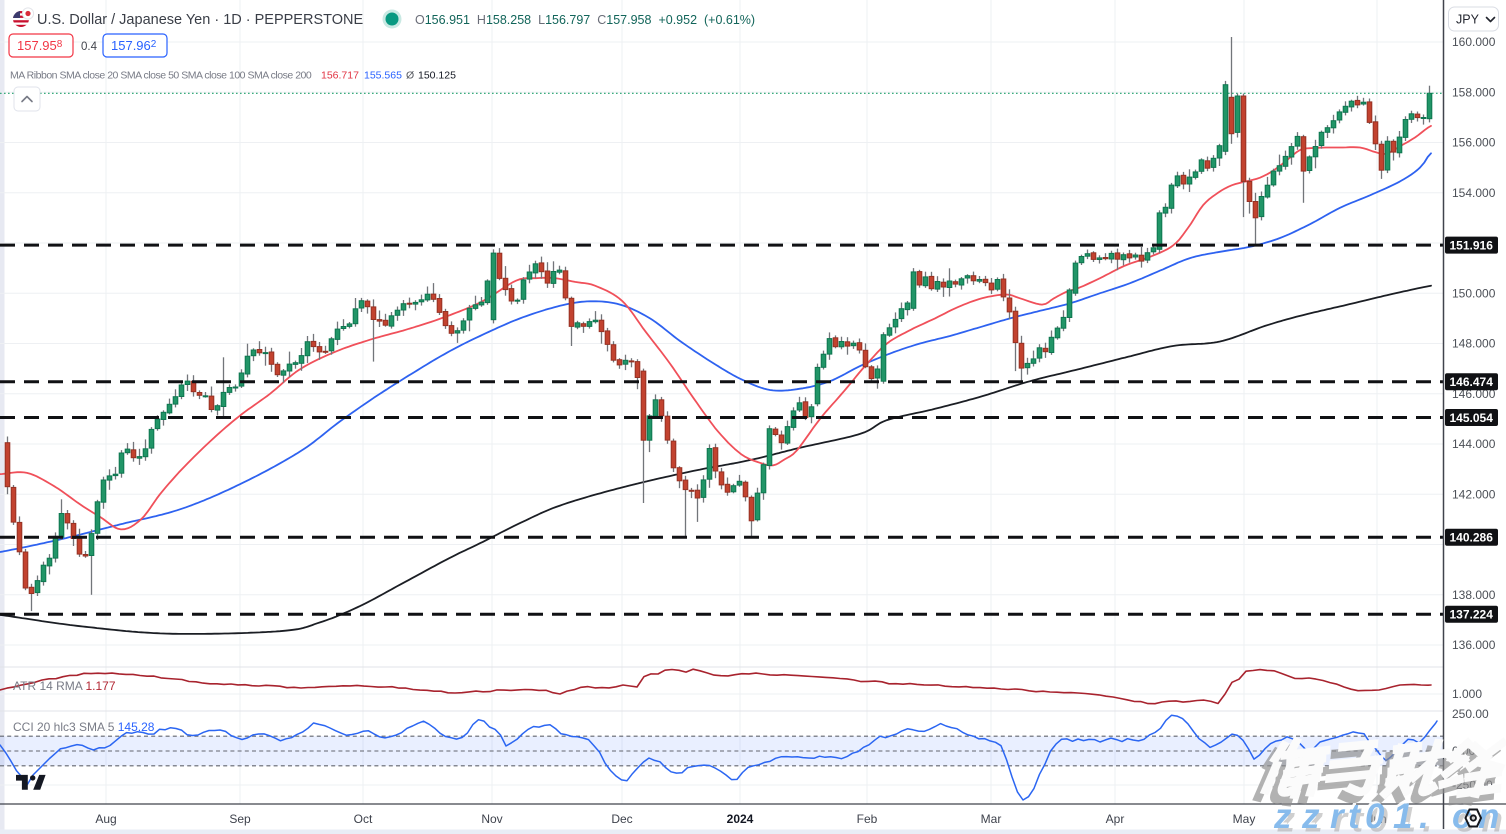 The image size is (1506, 834). I want to click on svg-text: 0.4, so click(89, 47).